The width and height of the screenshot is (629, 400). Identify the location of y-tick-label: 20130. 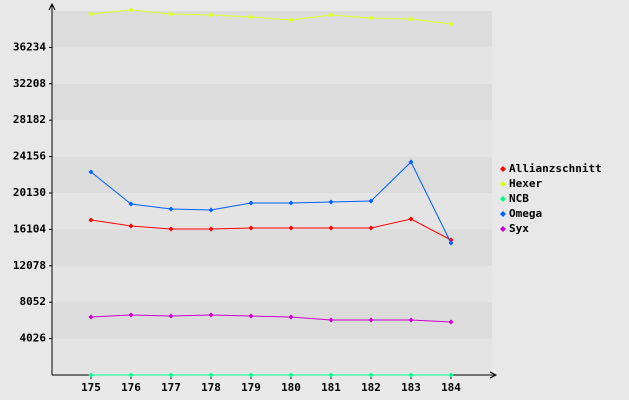
(29, 192).